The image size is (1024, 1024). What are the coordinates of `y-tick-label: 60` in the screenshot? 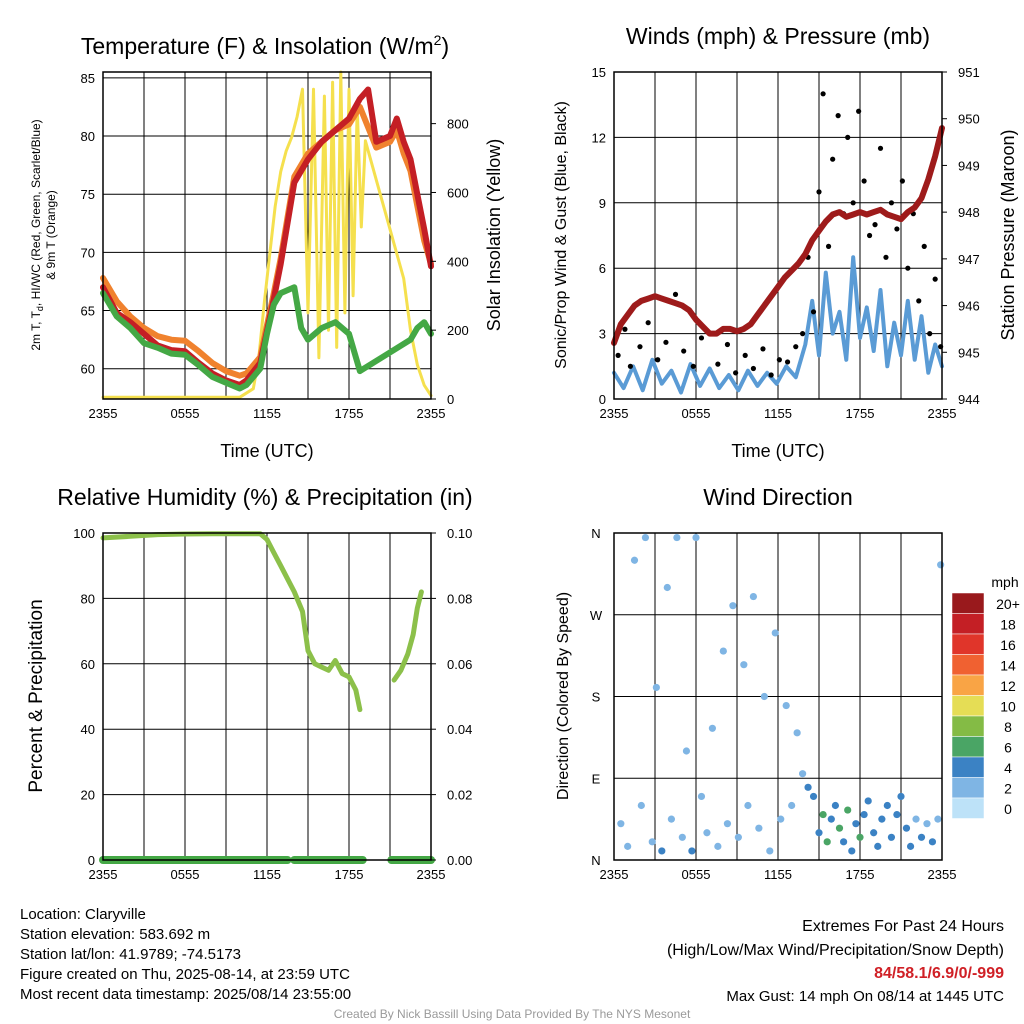 It's located at (88, 664).